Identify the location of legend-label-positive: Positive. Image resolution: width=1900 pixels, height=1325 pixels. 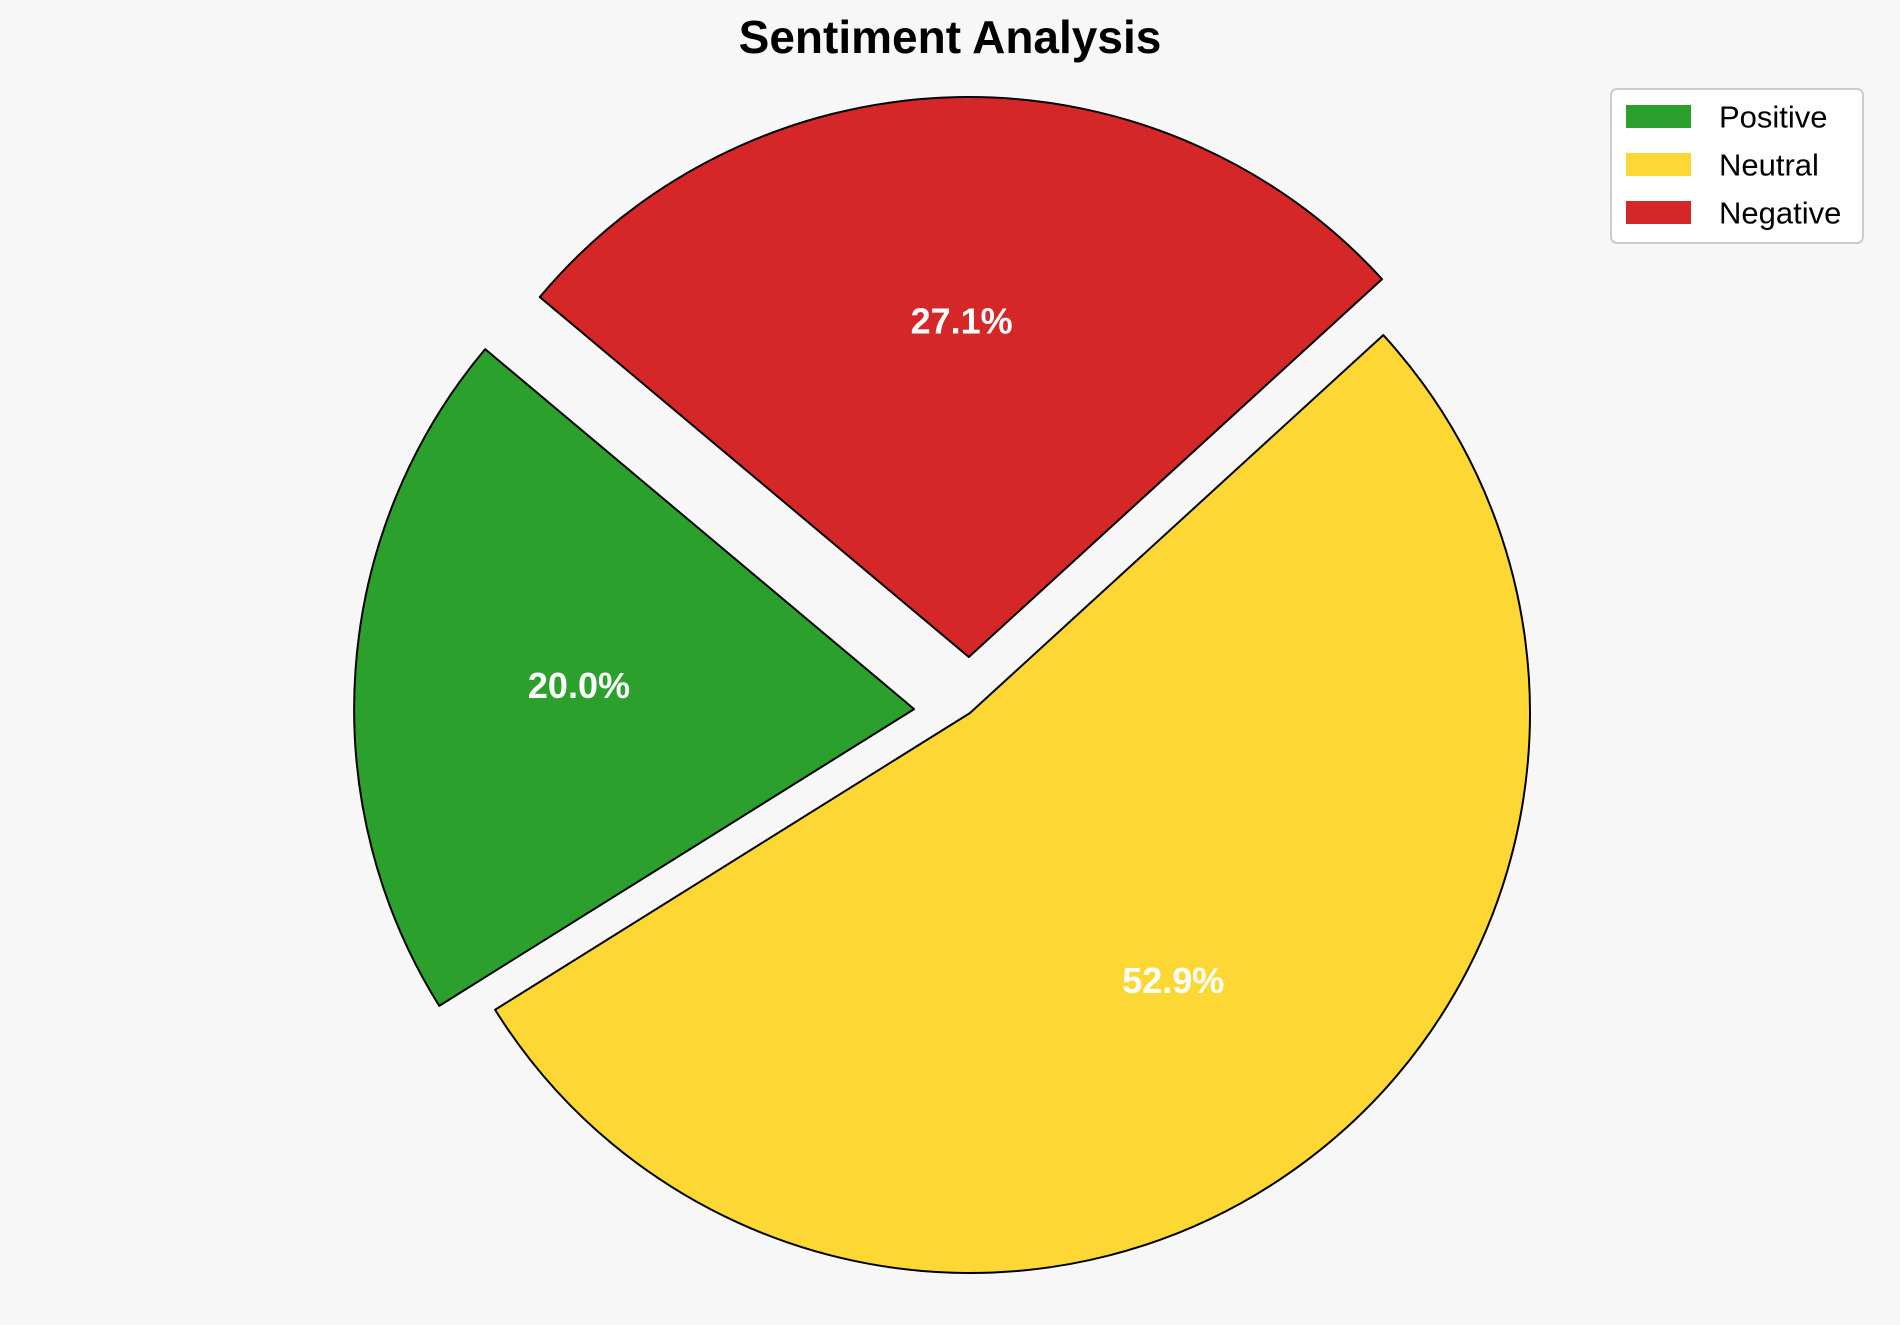
(1773, 117).